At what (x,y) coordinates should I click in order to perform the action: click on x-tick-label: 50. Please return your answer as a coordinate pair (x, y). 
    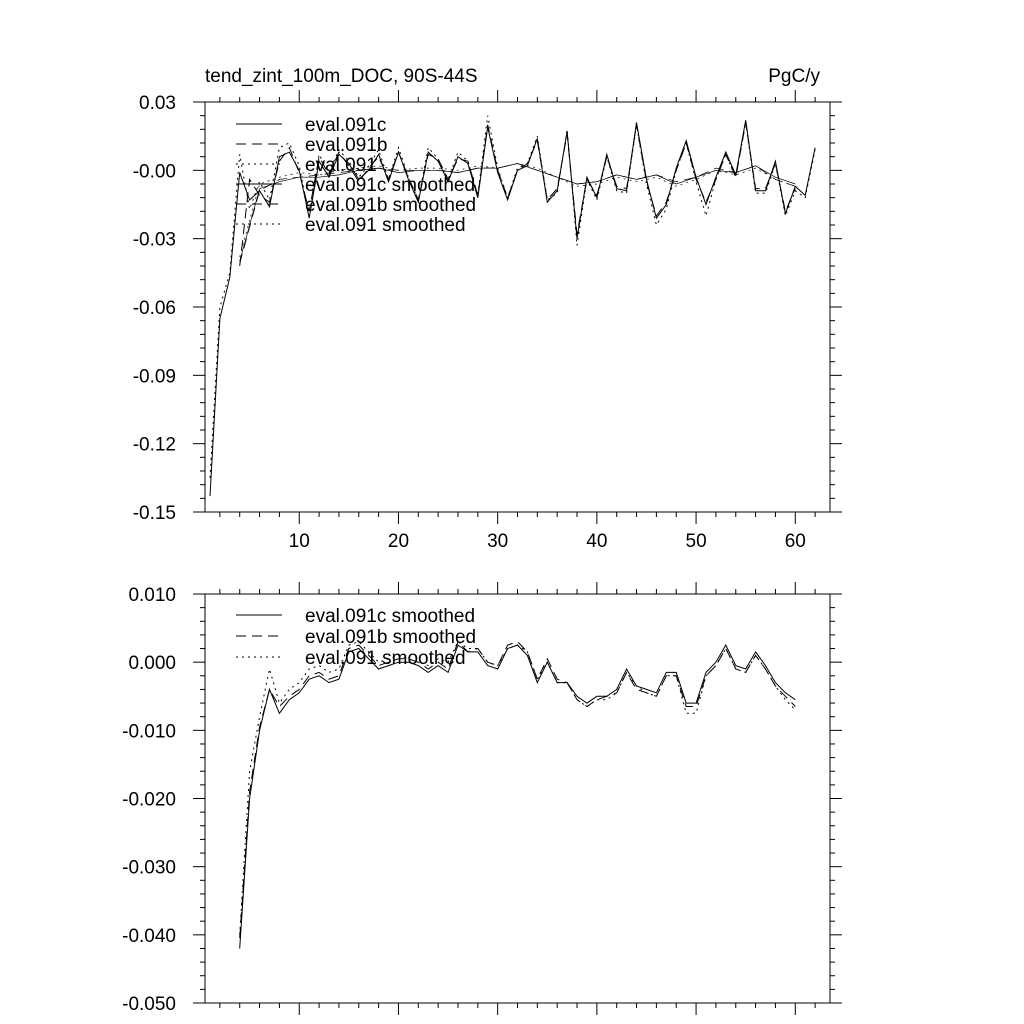
    Looking at the image, I should click on (696, 541).